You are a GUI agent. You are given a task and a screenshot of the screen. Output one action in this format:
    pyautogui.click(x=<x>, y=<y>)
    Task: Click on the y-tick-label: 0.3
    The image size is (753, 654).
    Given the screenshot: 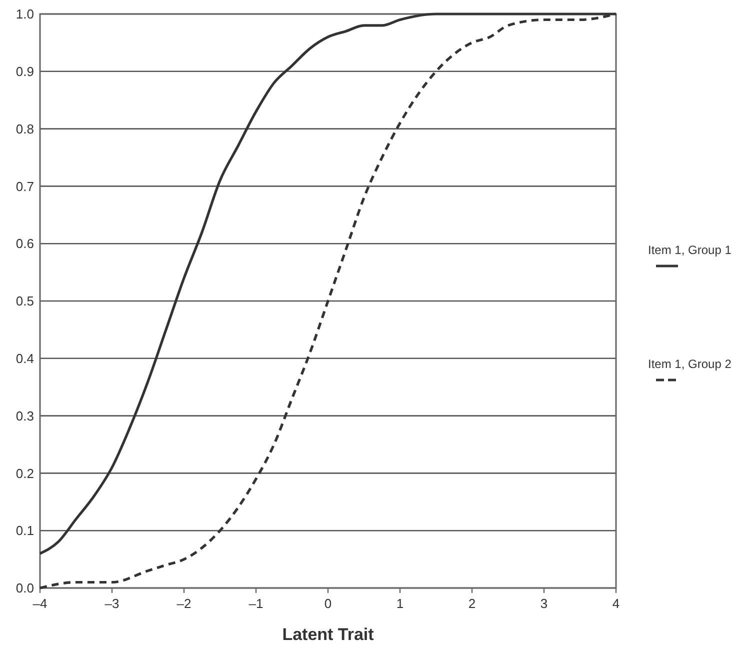 What is the action you would take?
    pyautogui.click(x=25, y=416)
    